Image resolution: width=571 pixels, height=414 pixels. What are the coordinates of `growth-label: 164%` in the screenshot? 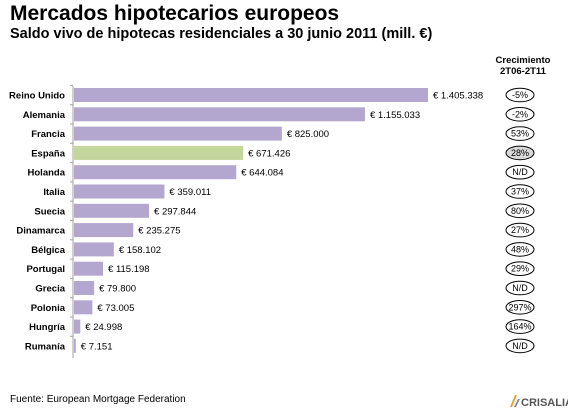 It's located at (519, 327).